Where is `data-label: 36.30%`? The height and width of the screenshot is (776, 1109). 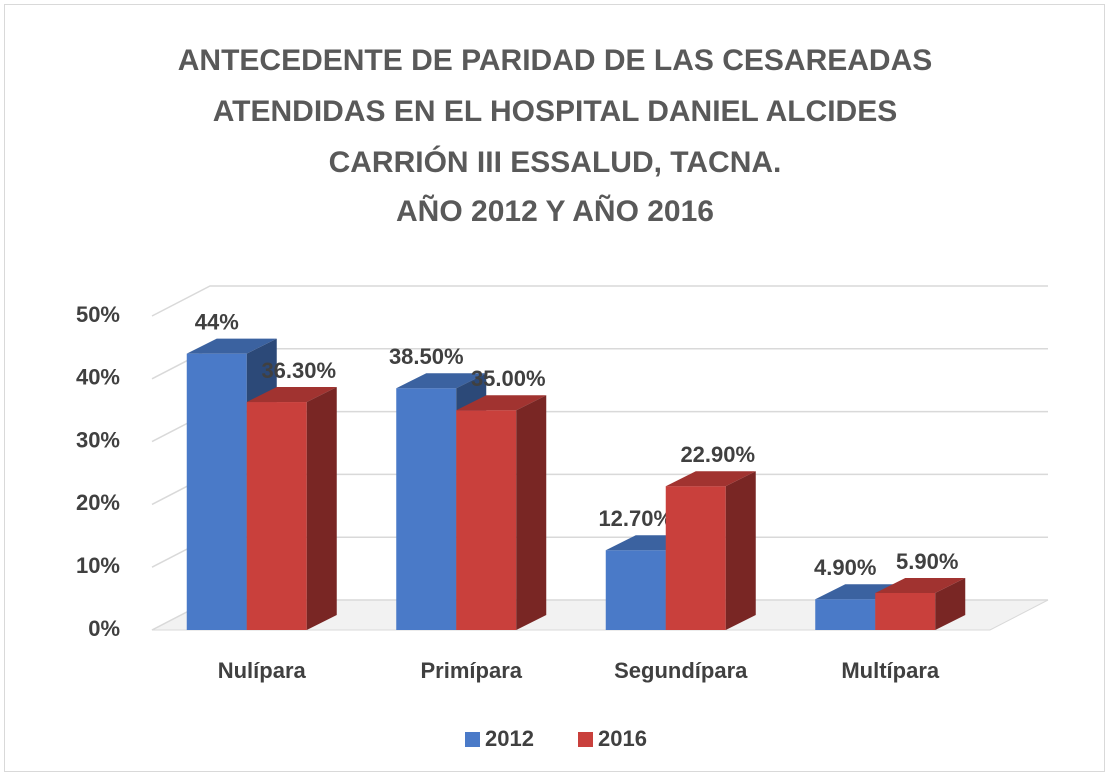 data-label: 36.30% is located at coordinates (298, 370).